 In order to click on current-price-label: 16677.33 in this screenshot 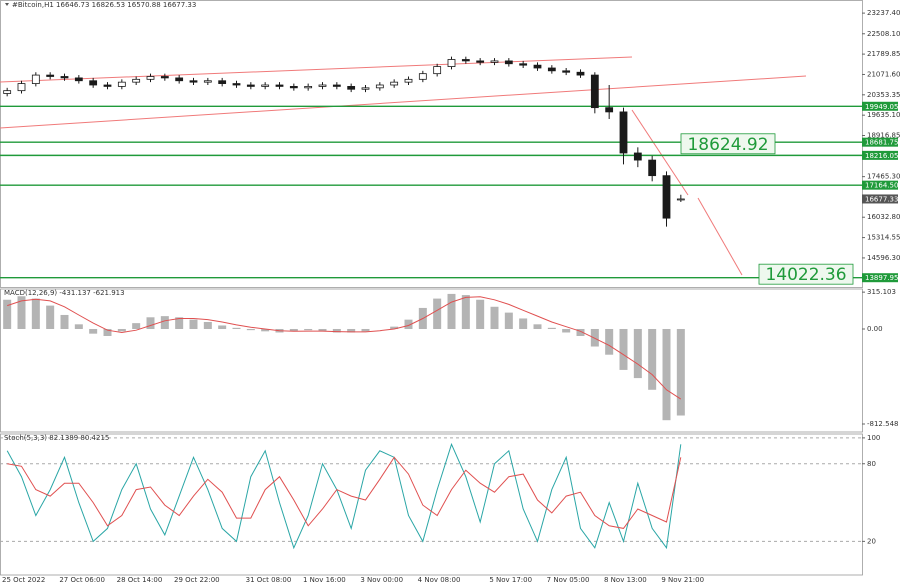, I will do `click(881, 199)`.